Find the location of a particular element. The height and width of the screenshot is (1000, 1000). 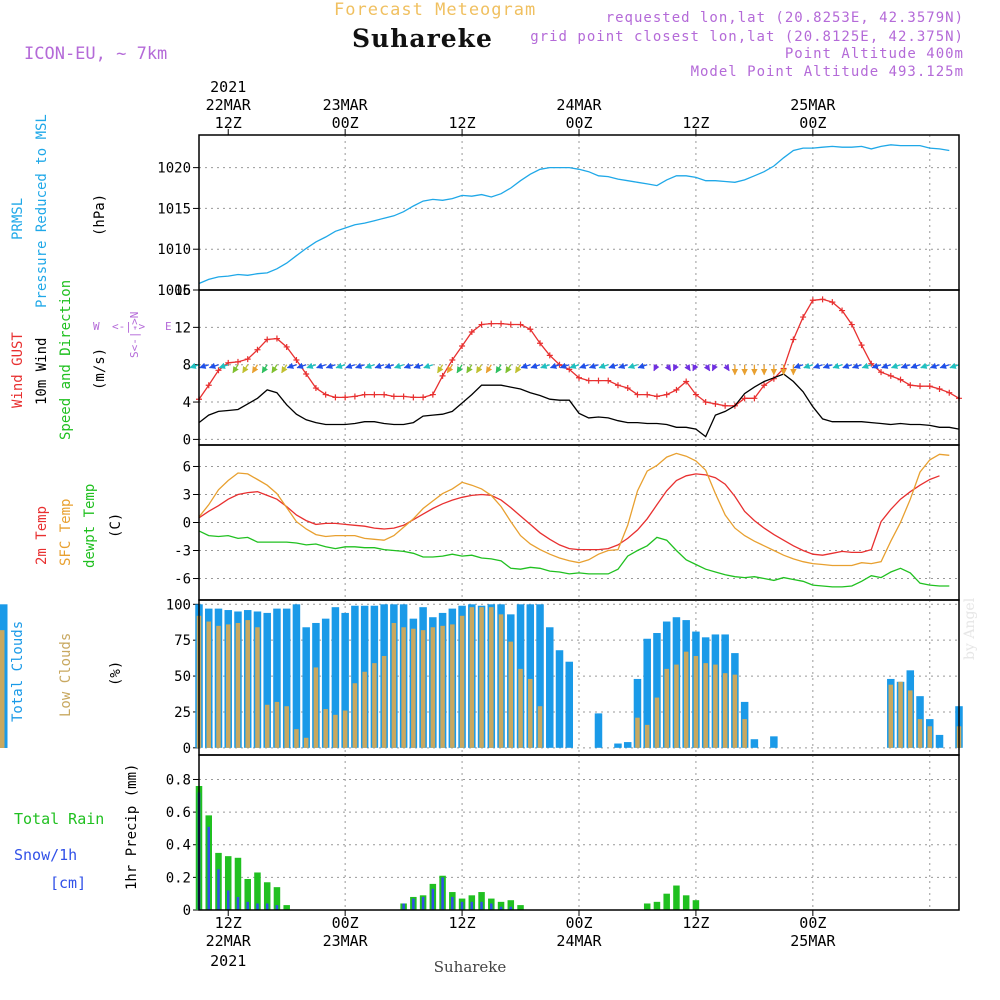

requested-coords: requested lon,lat (20.8253E, 42.3579N) is located at coordinates (784, 18).